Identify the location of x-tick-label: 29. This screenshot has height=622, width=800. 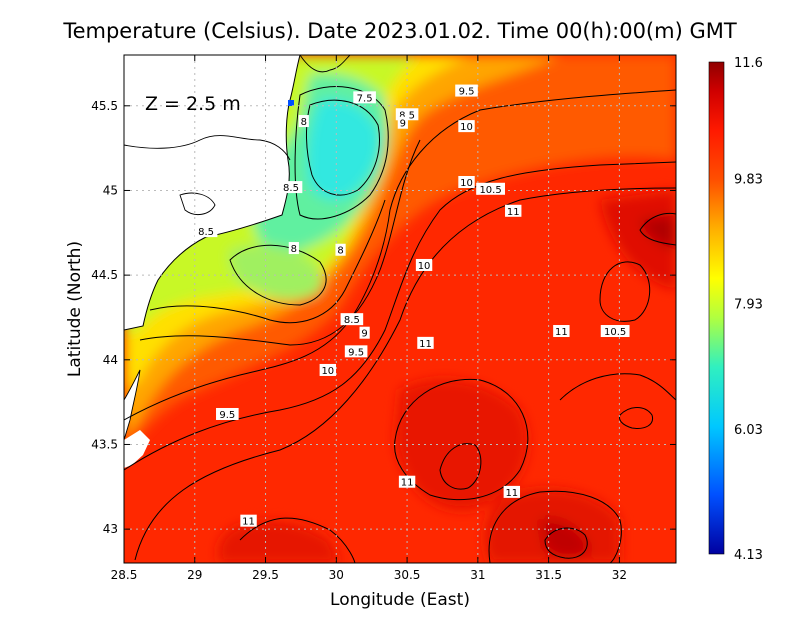
(194, 575).